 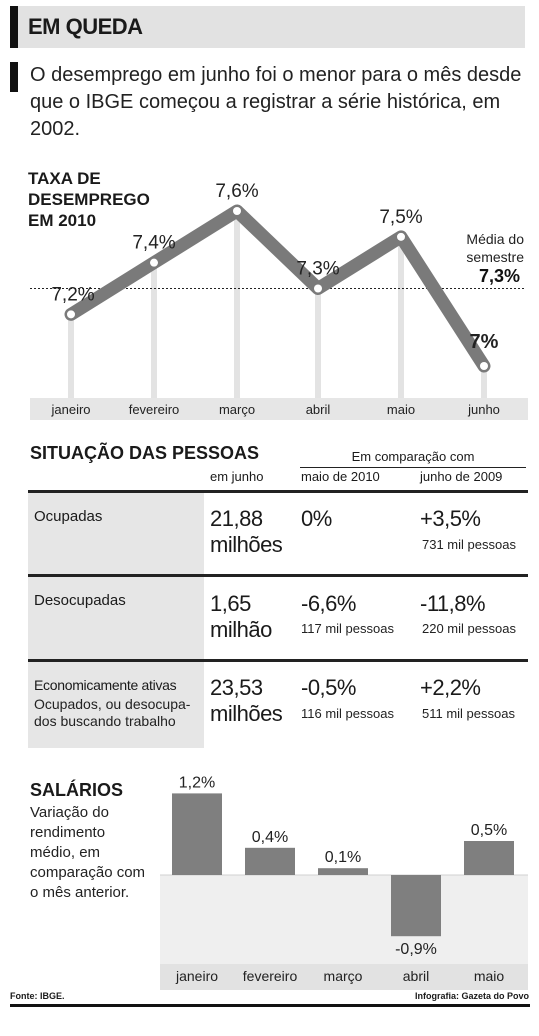 What do you see at coordinates (270, 837) in the screenshot?
I see `bar-value-label: 0,4%` at bounding box center [270, 837].